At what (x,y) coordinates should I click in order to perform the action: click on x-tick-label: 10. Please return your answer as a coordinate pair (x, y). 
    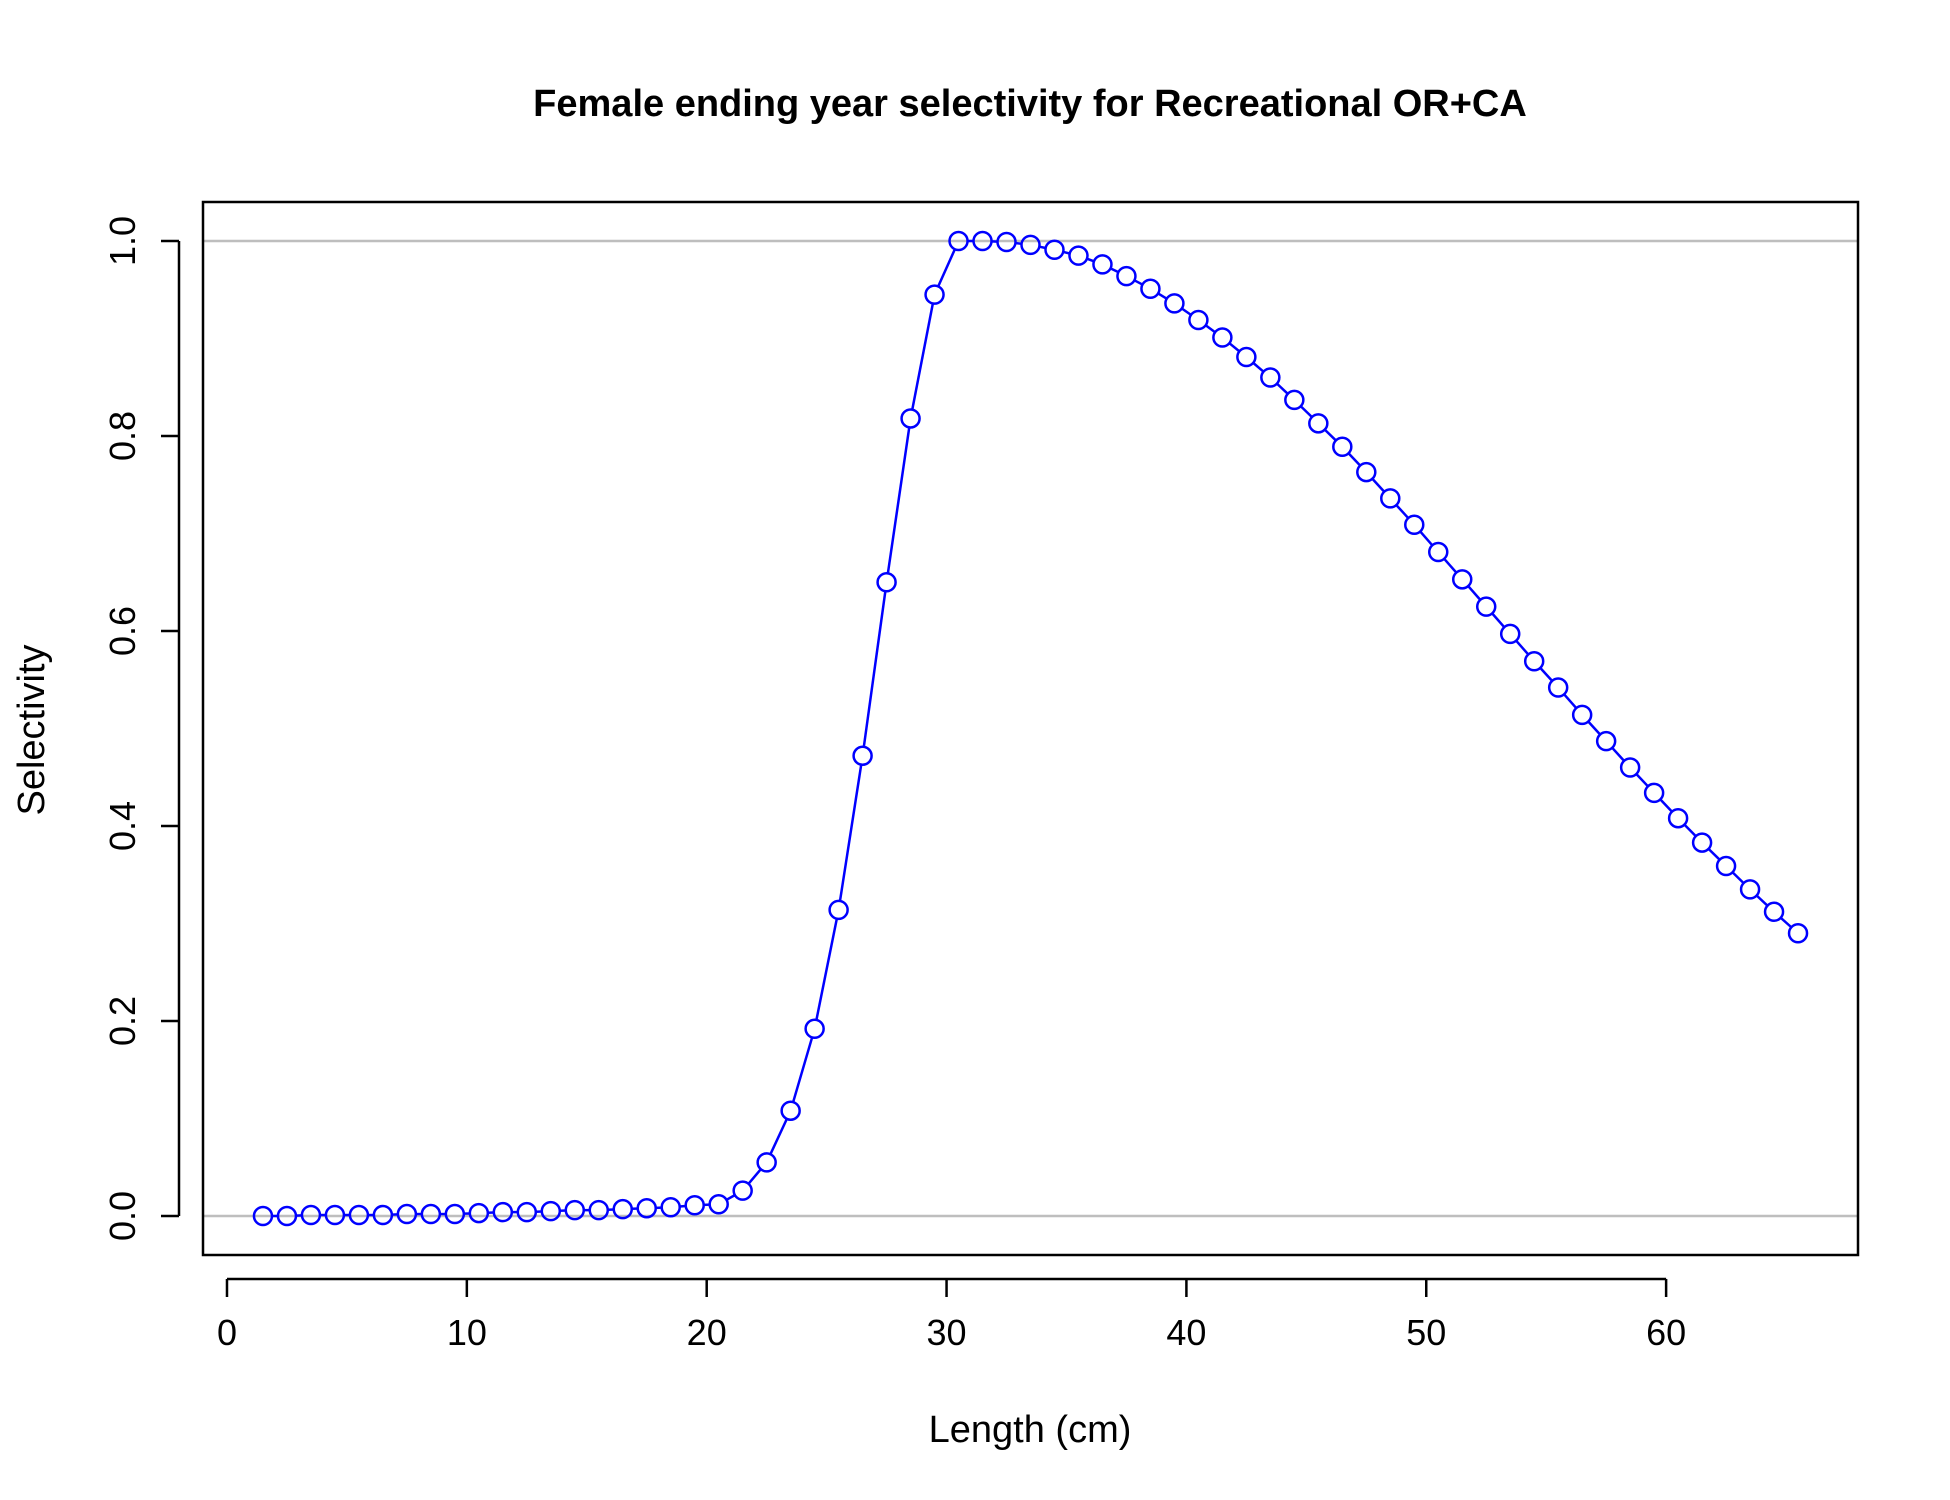
    Looking at the image, I should click on (467, 1332).